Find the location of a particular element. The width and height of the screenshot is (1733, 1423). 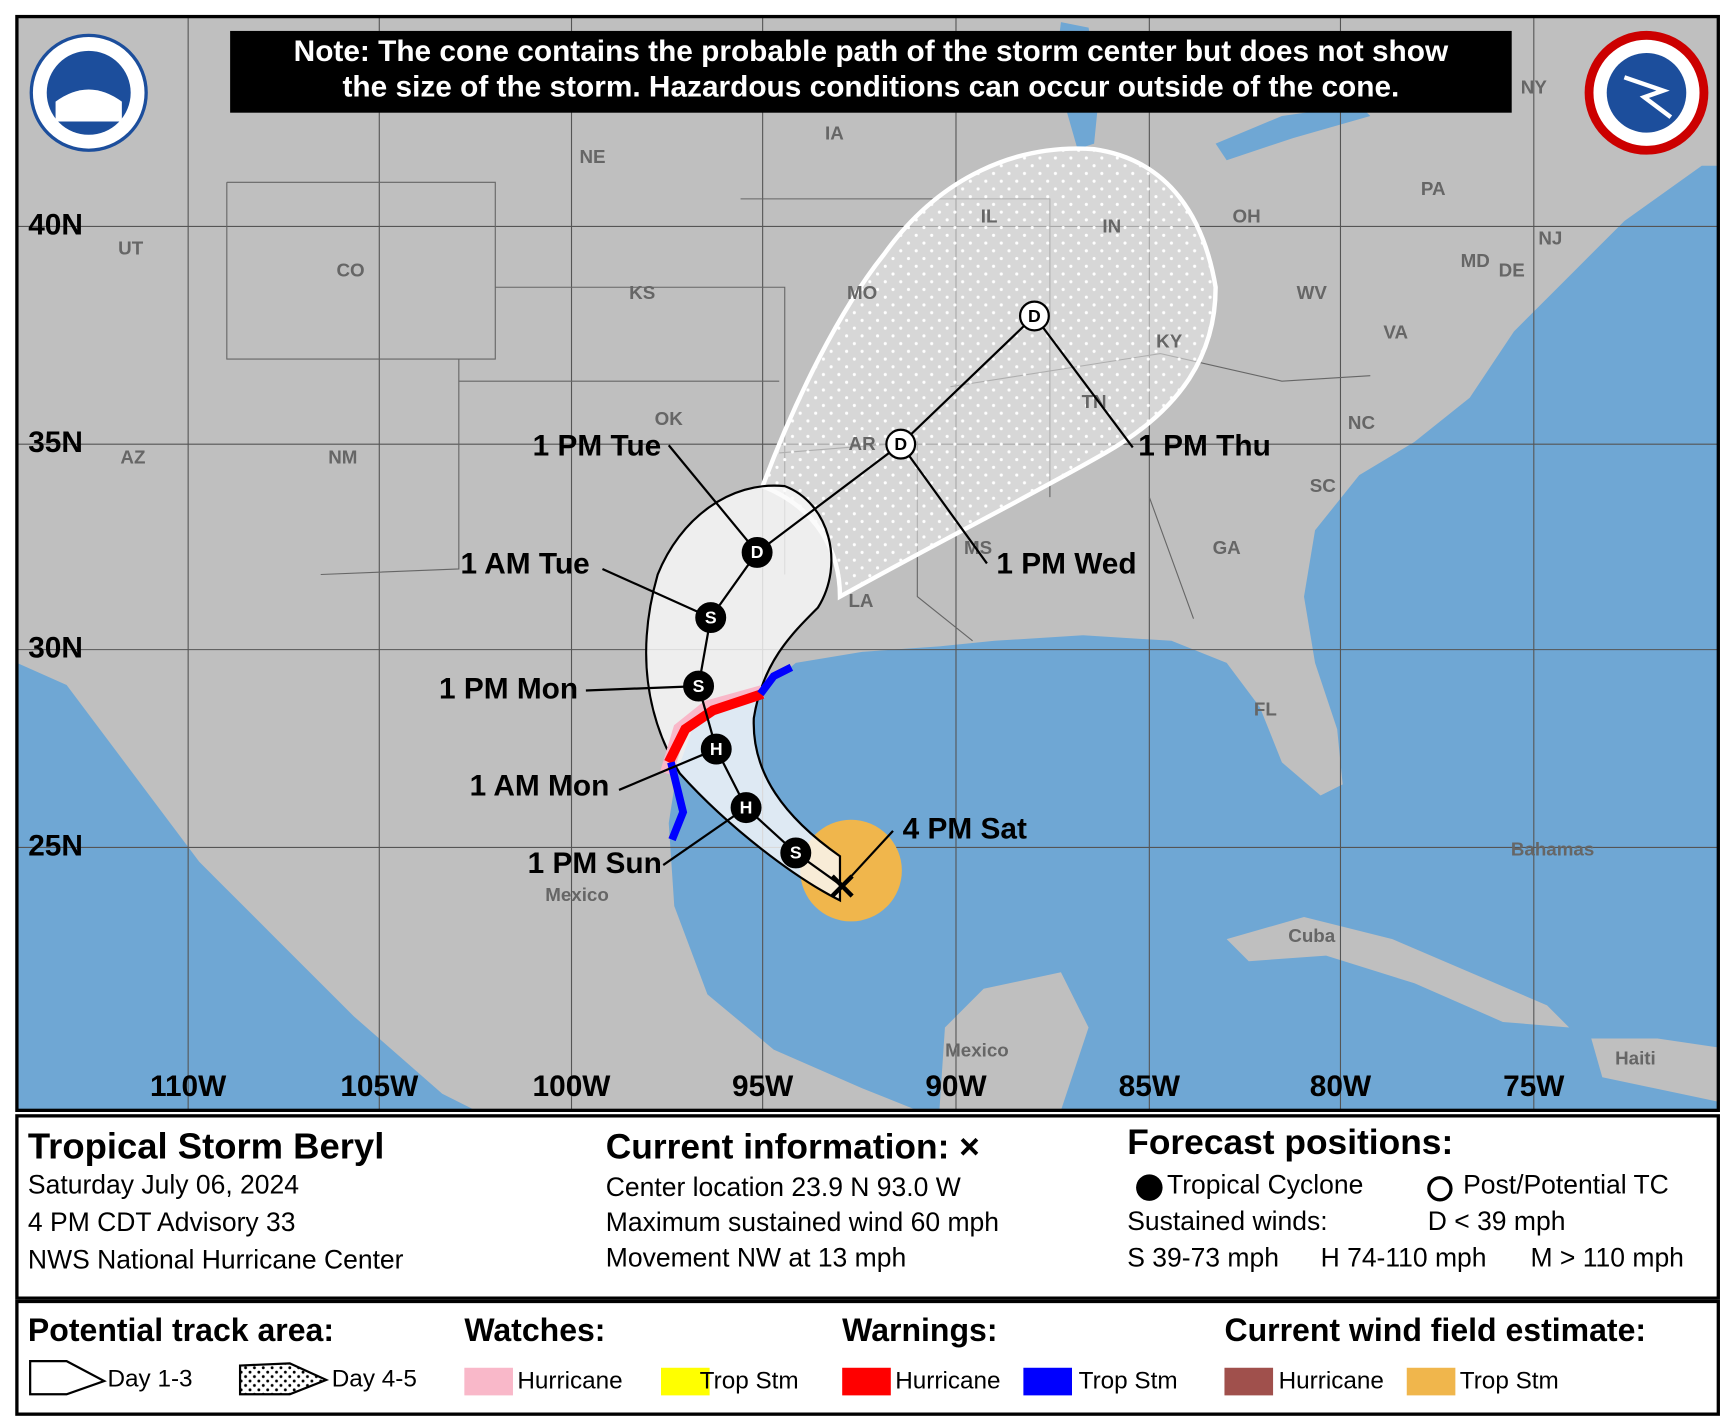

region-label: TN is located at coordinates (1094, 401).